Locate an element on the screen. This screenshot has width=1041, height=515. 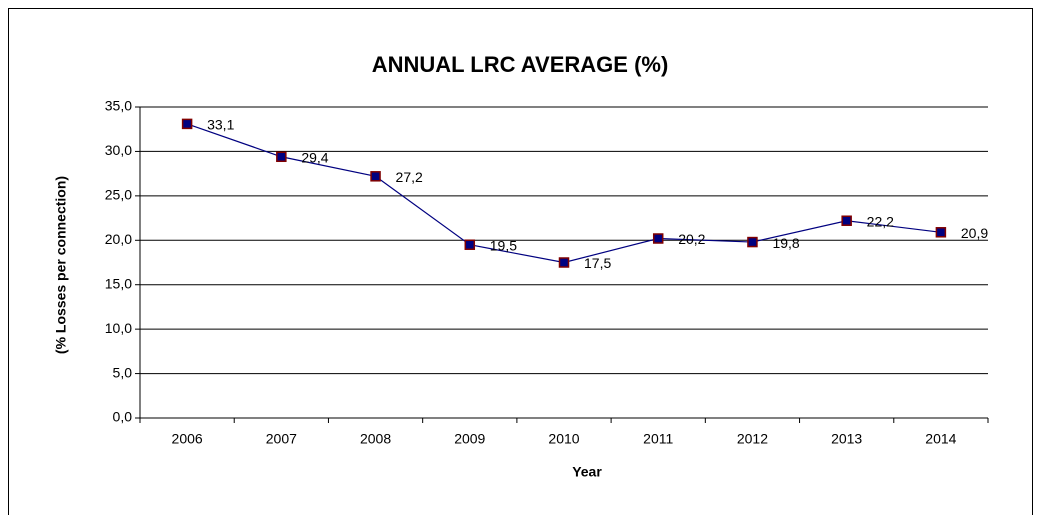
chart-title: ANNUAL LRC AVERAGE (%) is located at coordinates (520, 64).